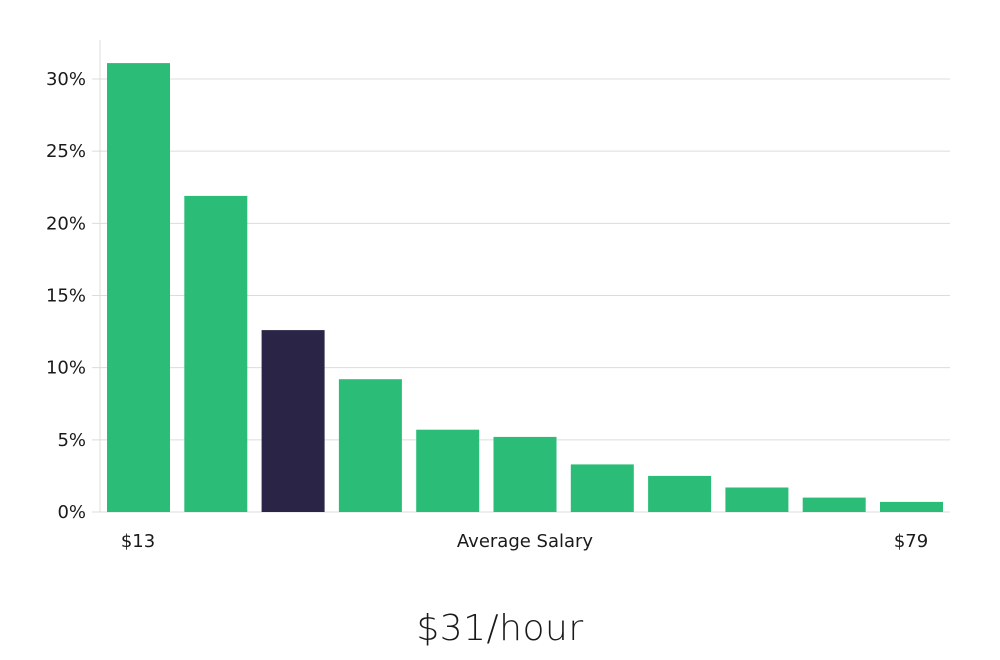 This screenshot has height=660, width=1000. I want to click on y-tick-label: 10%, so click(66, 368).